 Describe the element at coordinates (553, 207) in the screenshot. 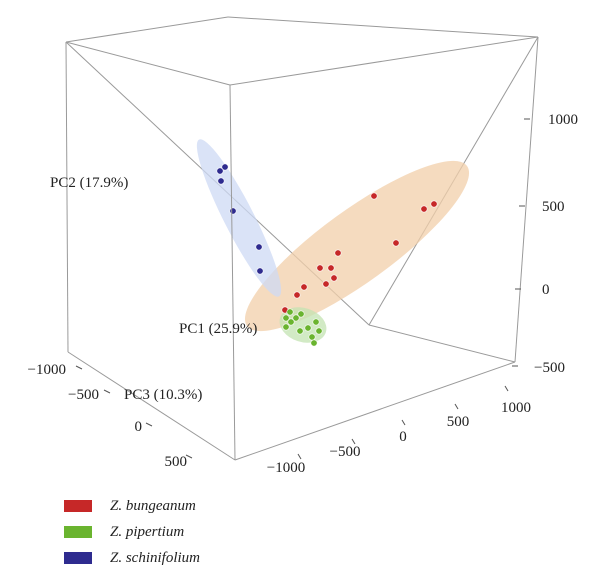

I see `pc2-tick-label: 500` at that location.